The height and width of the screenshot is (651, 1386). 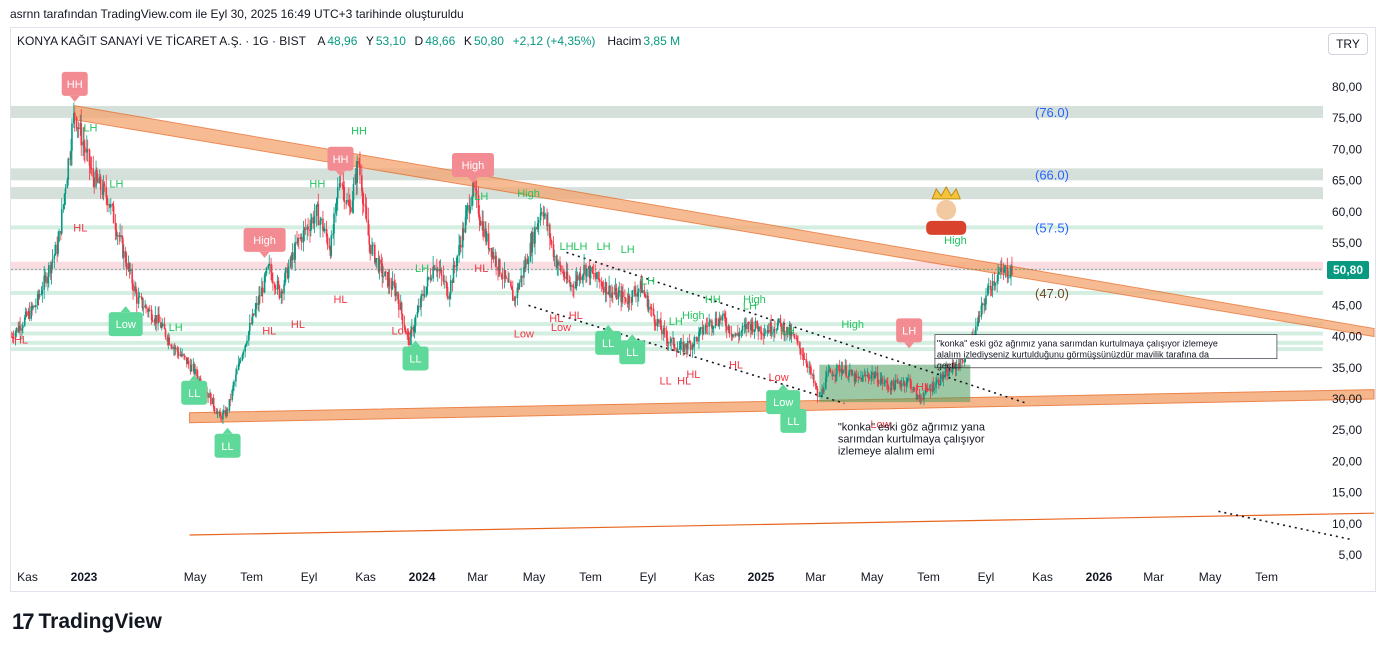 What do you see at coordinates (632, 337) in the screenshot?
I see `pattern-label-pointer` at bounding box center [632, 337].